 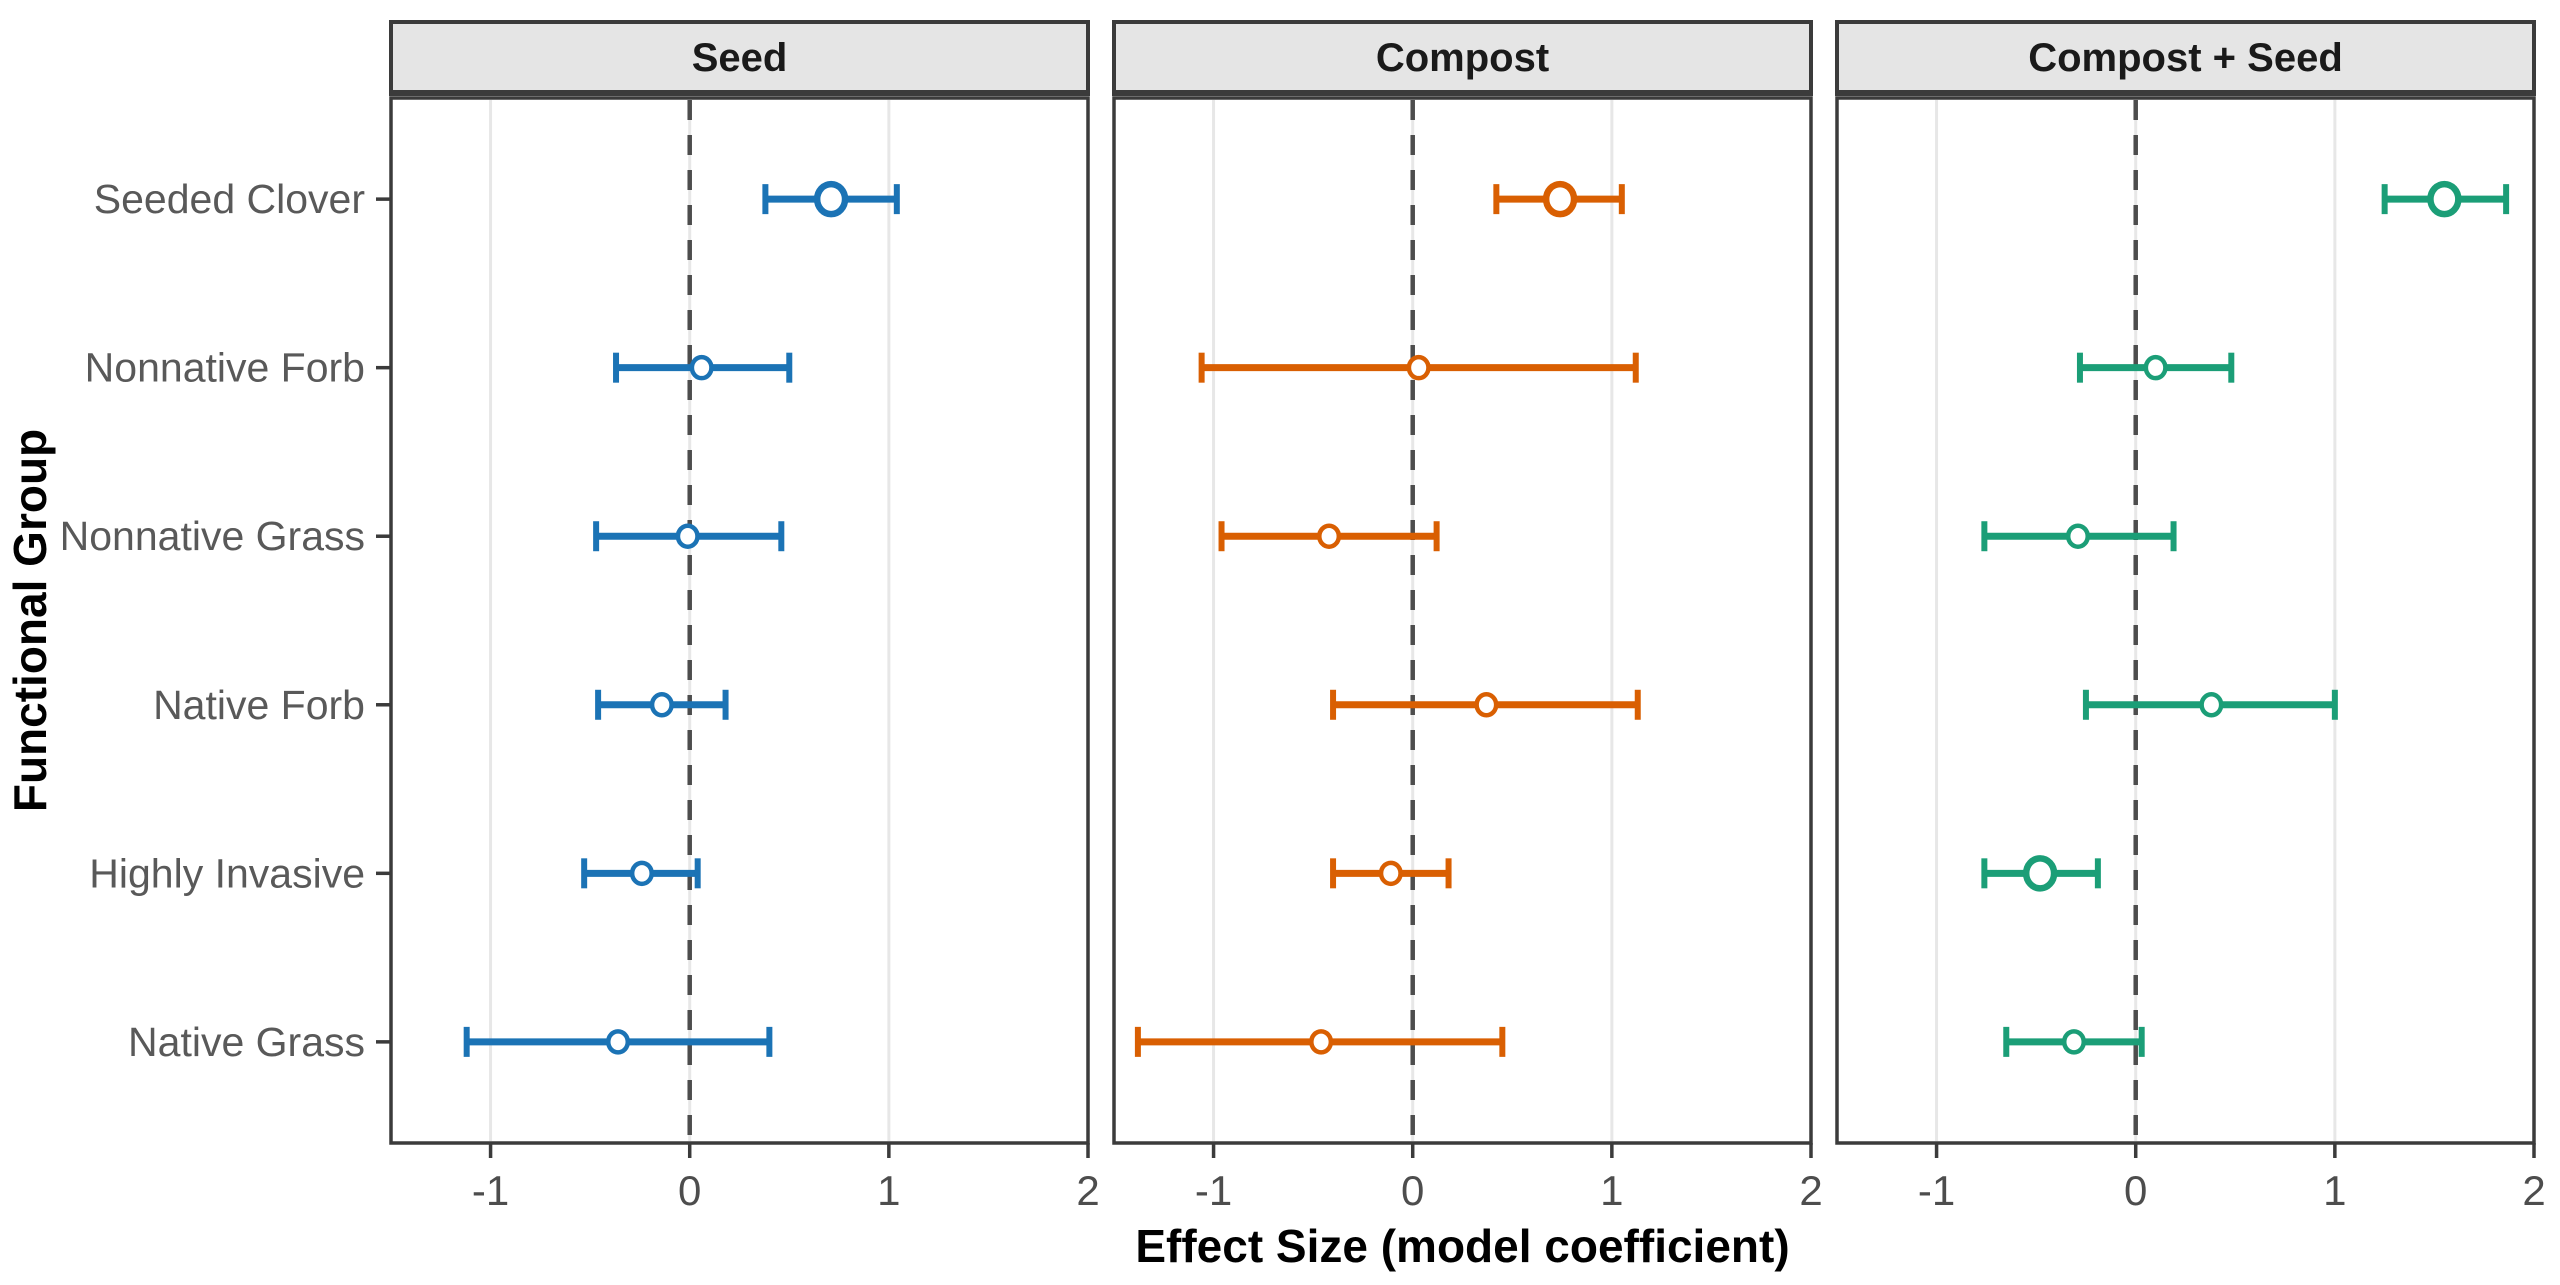 What do you see at coordinates (229, 199) in the screenshot?
I see `y-category-label: Seeded Clover` at bounding box center [229, 199].